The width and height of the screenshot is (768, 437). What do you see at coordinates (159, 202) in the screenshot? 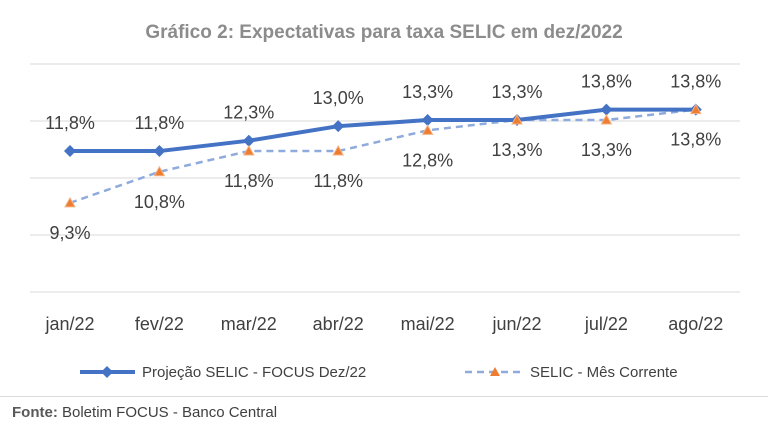
I see `data-label-selic-mes-corrente: 10,8%` at bounding box center [159, 202].